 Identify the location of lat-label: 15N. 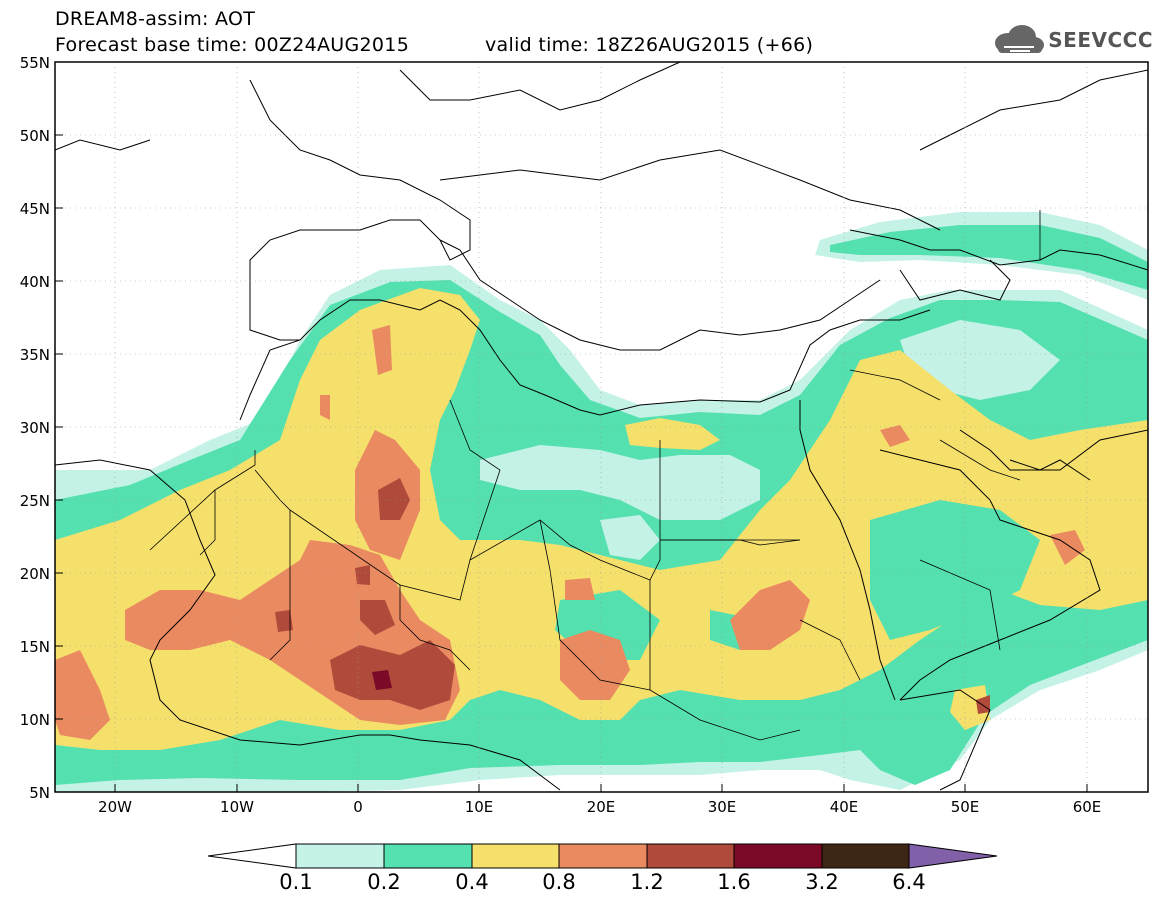
(35, 647).